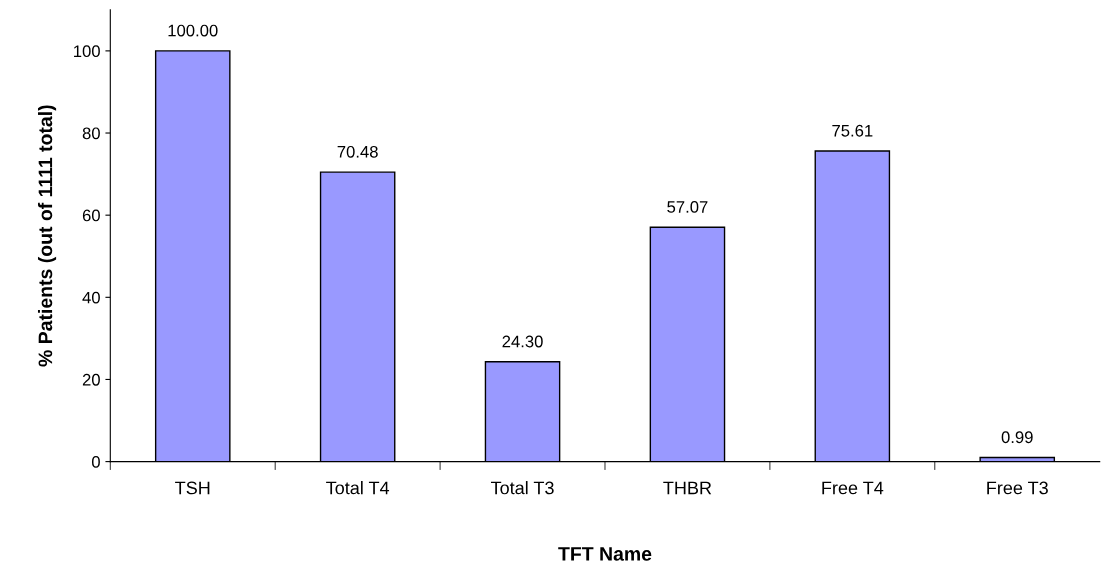 This screenshot has width=1103, height=577. Describe the element at coordinates (852, 130) in the screenshot. I see `data-label: 75.61` at that location.